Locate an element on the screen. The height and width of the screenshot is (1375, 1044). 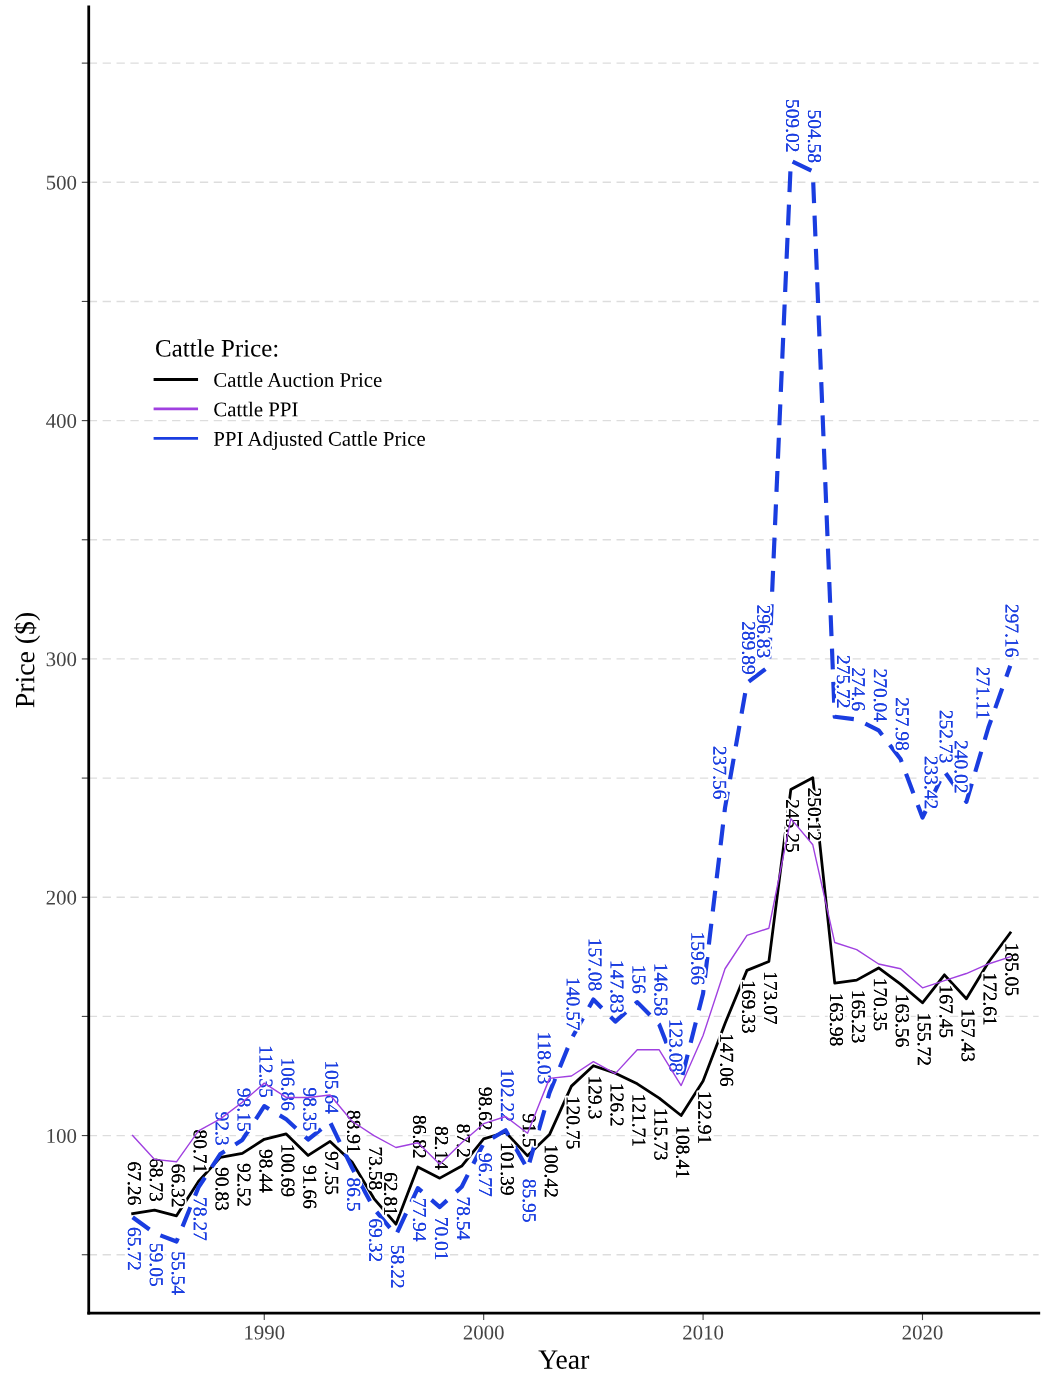
data-label: 296.83 is located at coordinates (764, 631).